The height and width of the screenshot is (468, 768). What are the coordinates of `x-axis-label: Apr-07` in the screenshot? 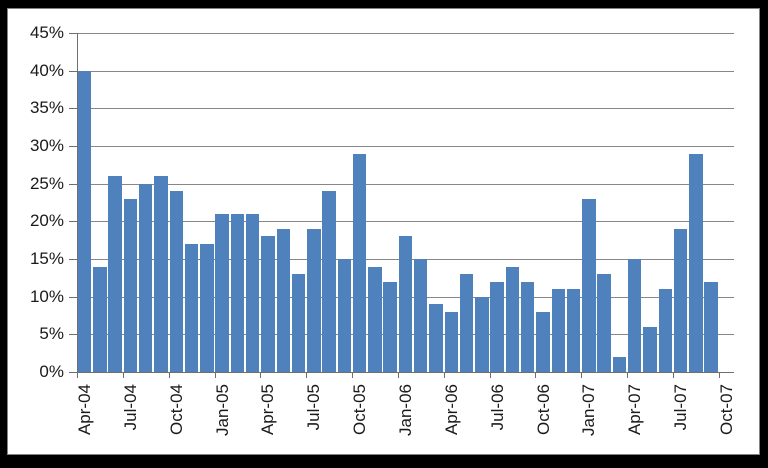 It's located at (635, 410).